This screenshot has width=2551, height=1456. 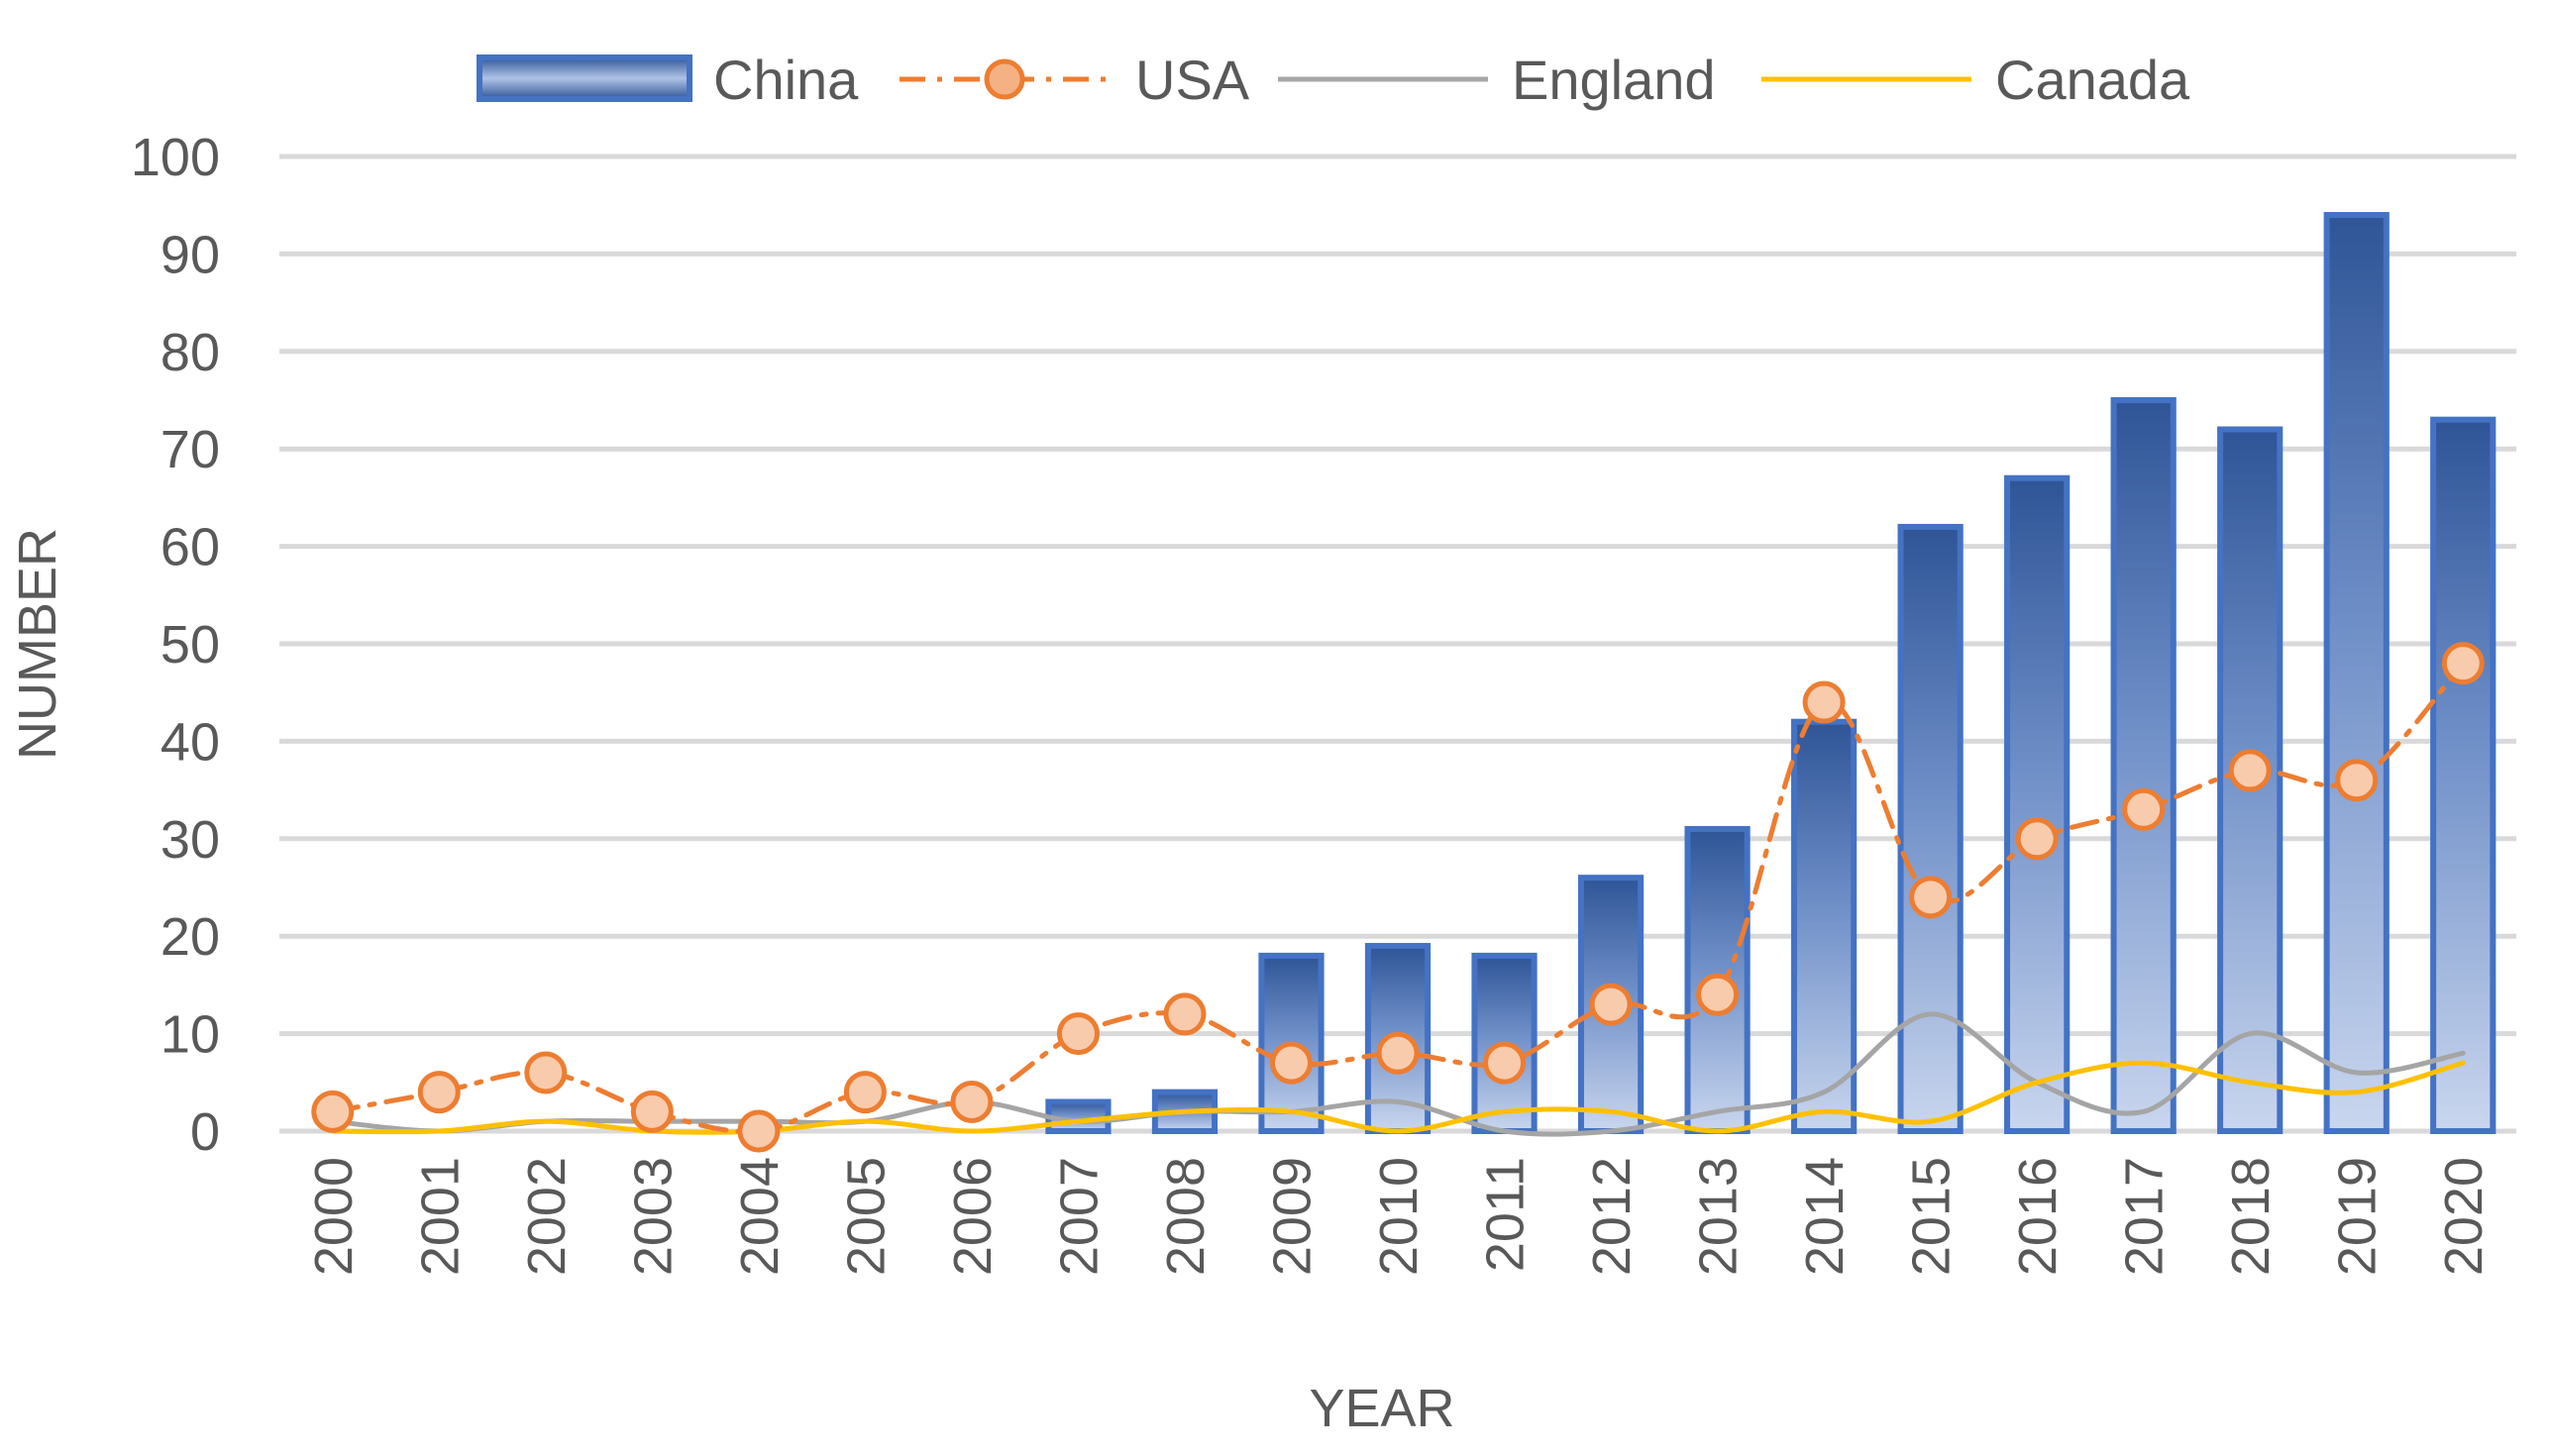 I want to click on y-tick-label-40: 40, so click(x=190, y=742).